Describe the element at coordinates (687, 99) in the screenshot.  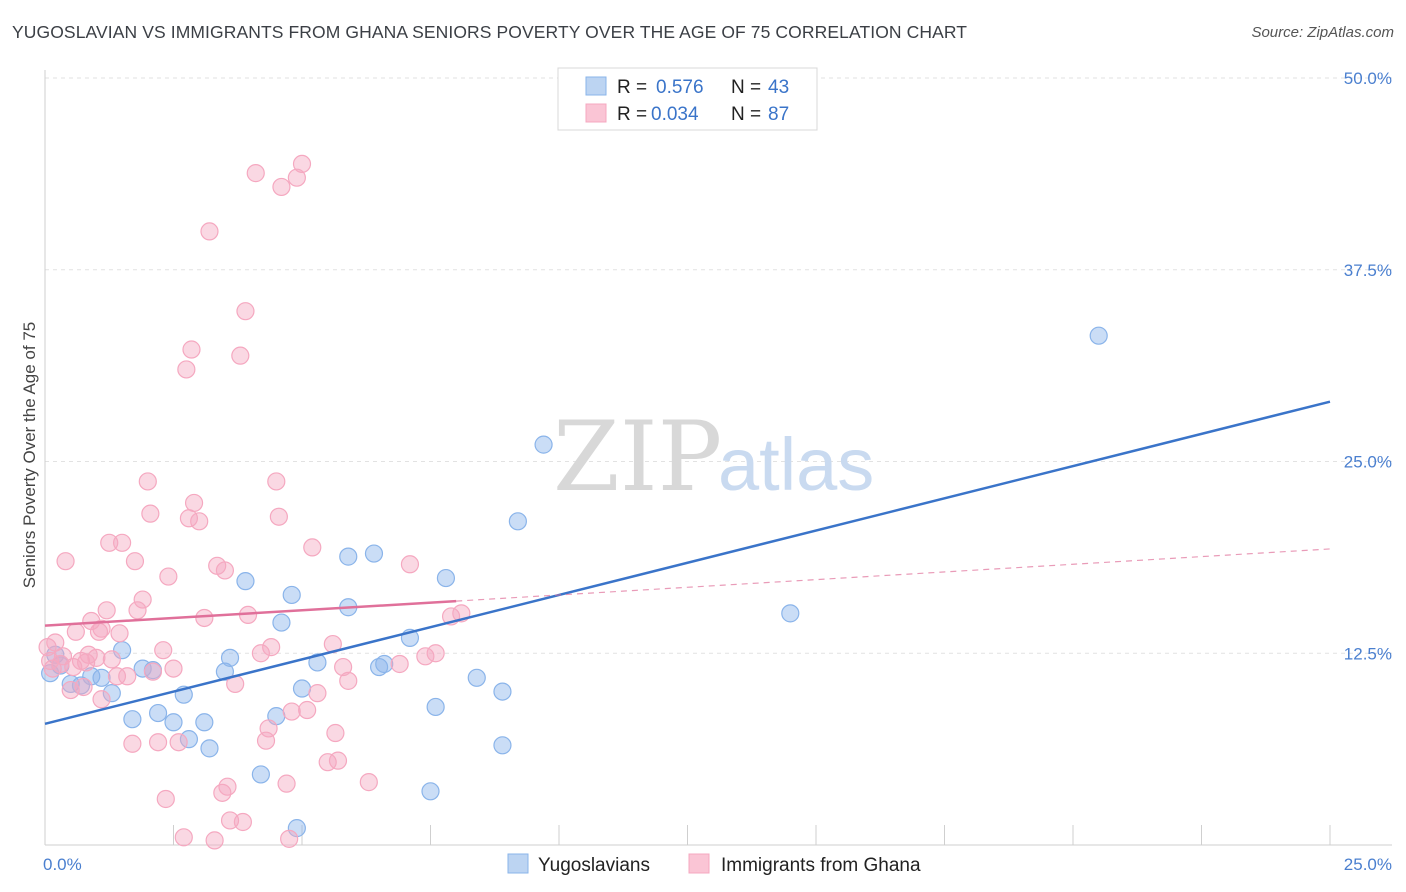
I see `stats-legend: R = 0.576 N = 43 R = 0.034 N = 87` at that location.